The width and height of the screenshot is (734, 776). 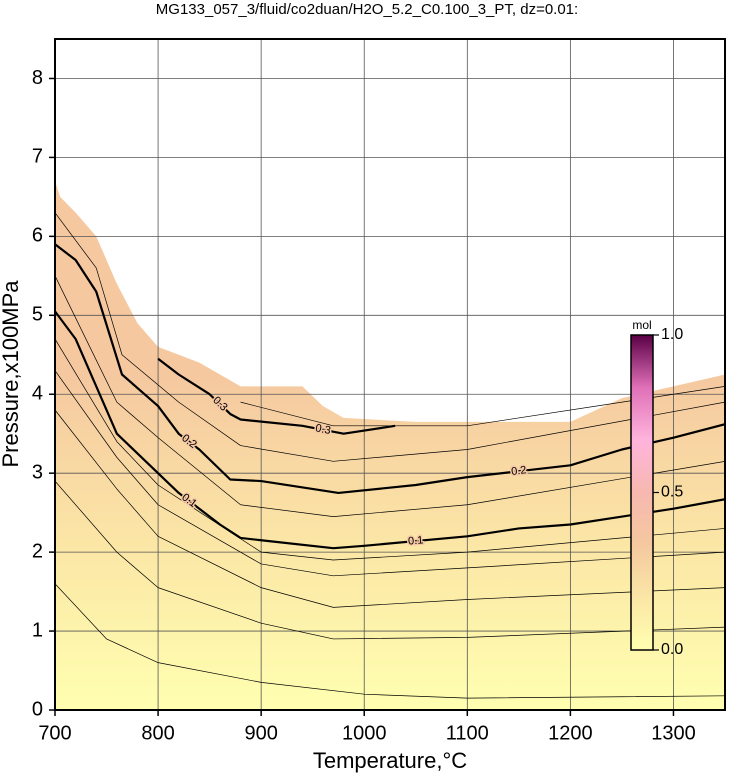 What do you see at coordinates (672, 334) in the screenshot?
I see `colorbar-tick-label: 1.0` at bounding box center [672, 334].